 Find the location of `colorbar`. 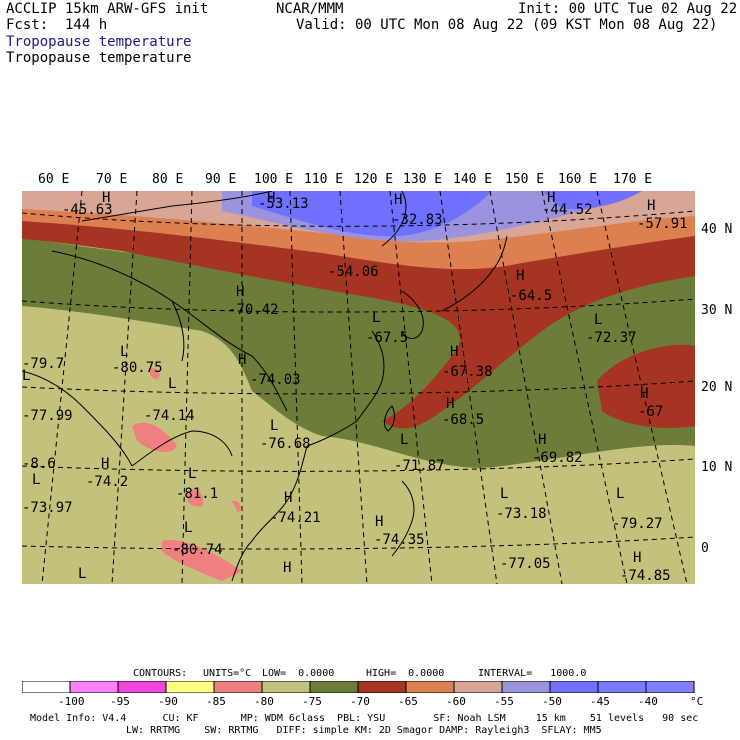

colorbar is located at coordinates (358, 687).